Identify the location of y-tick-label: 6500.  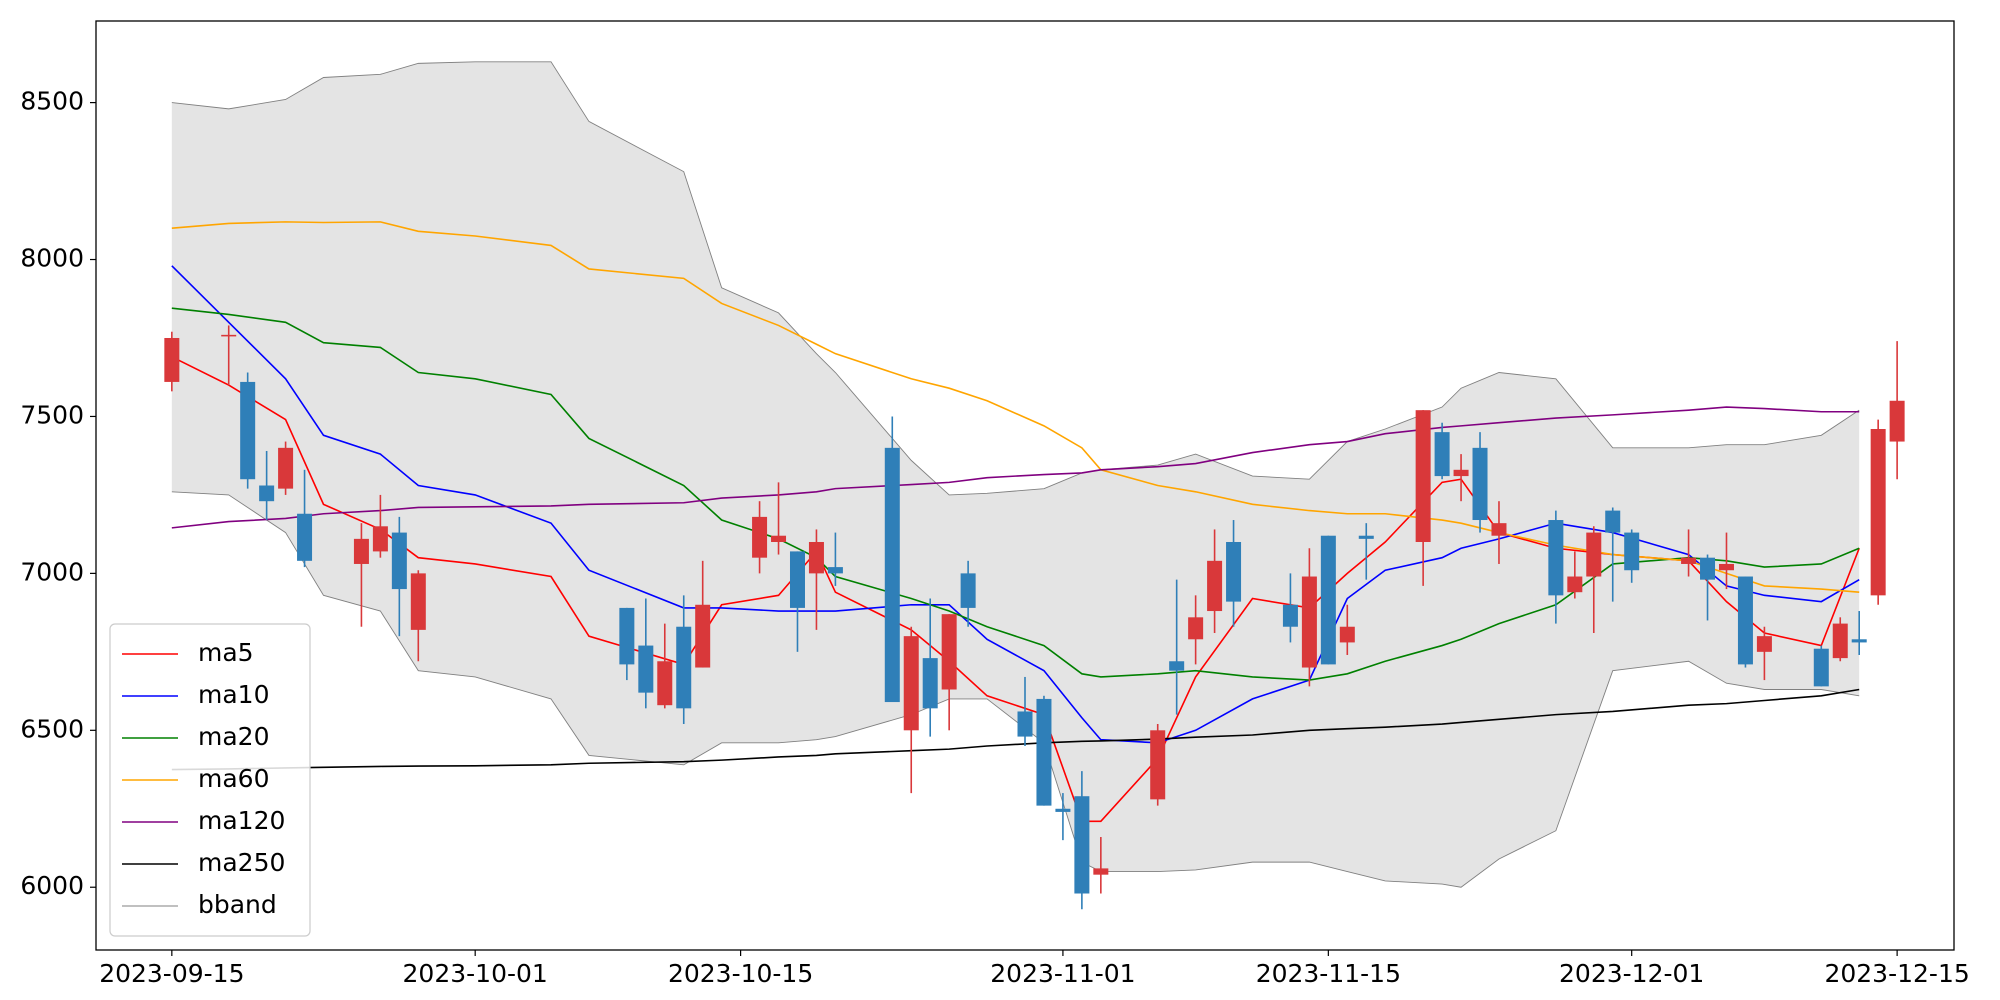
(52, 728).